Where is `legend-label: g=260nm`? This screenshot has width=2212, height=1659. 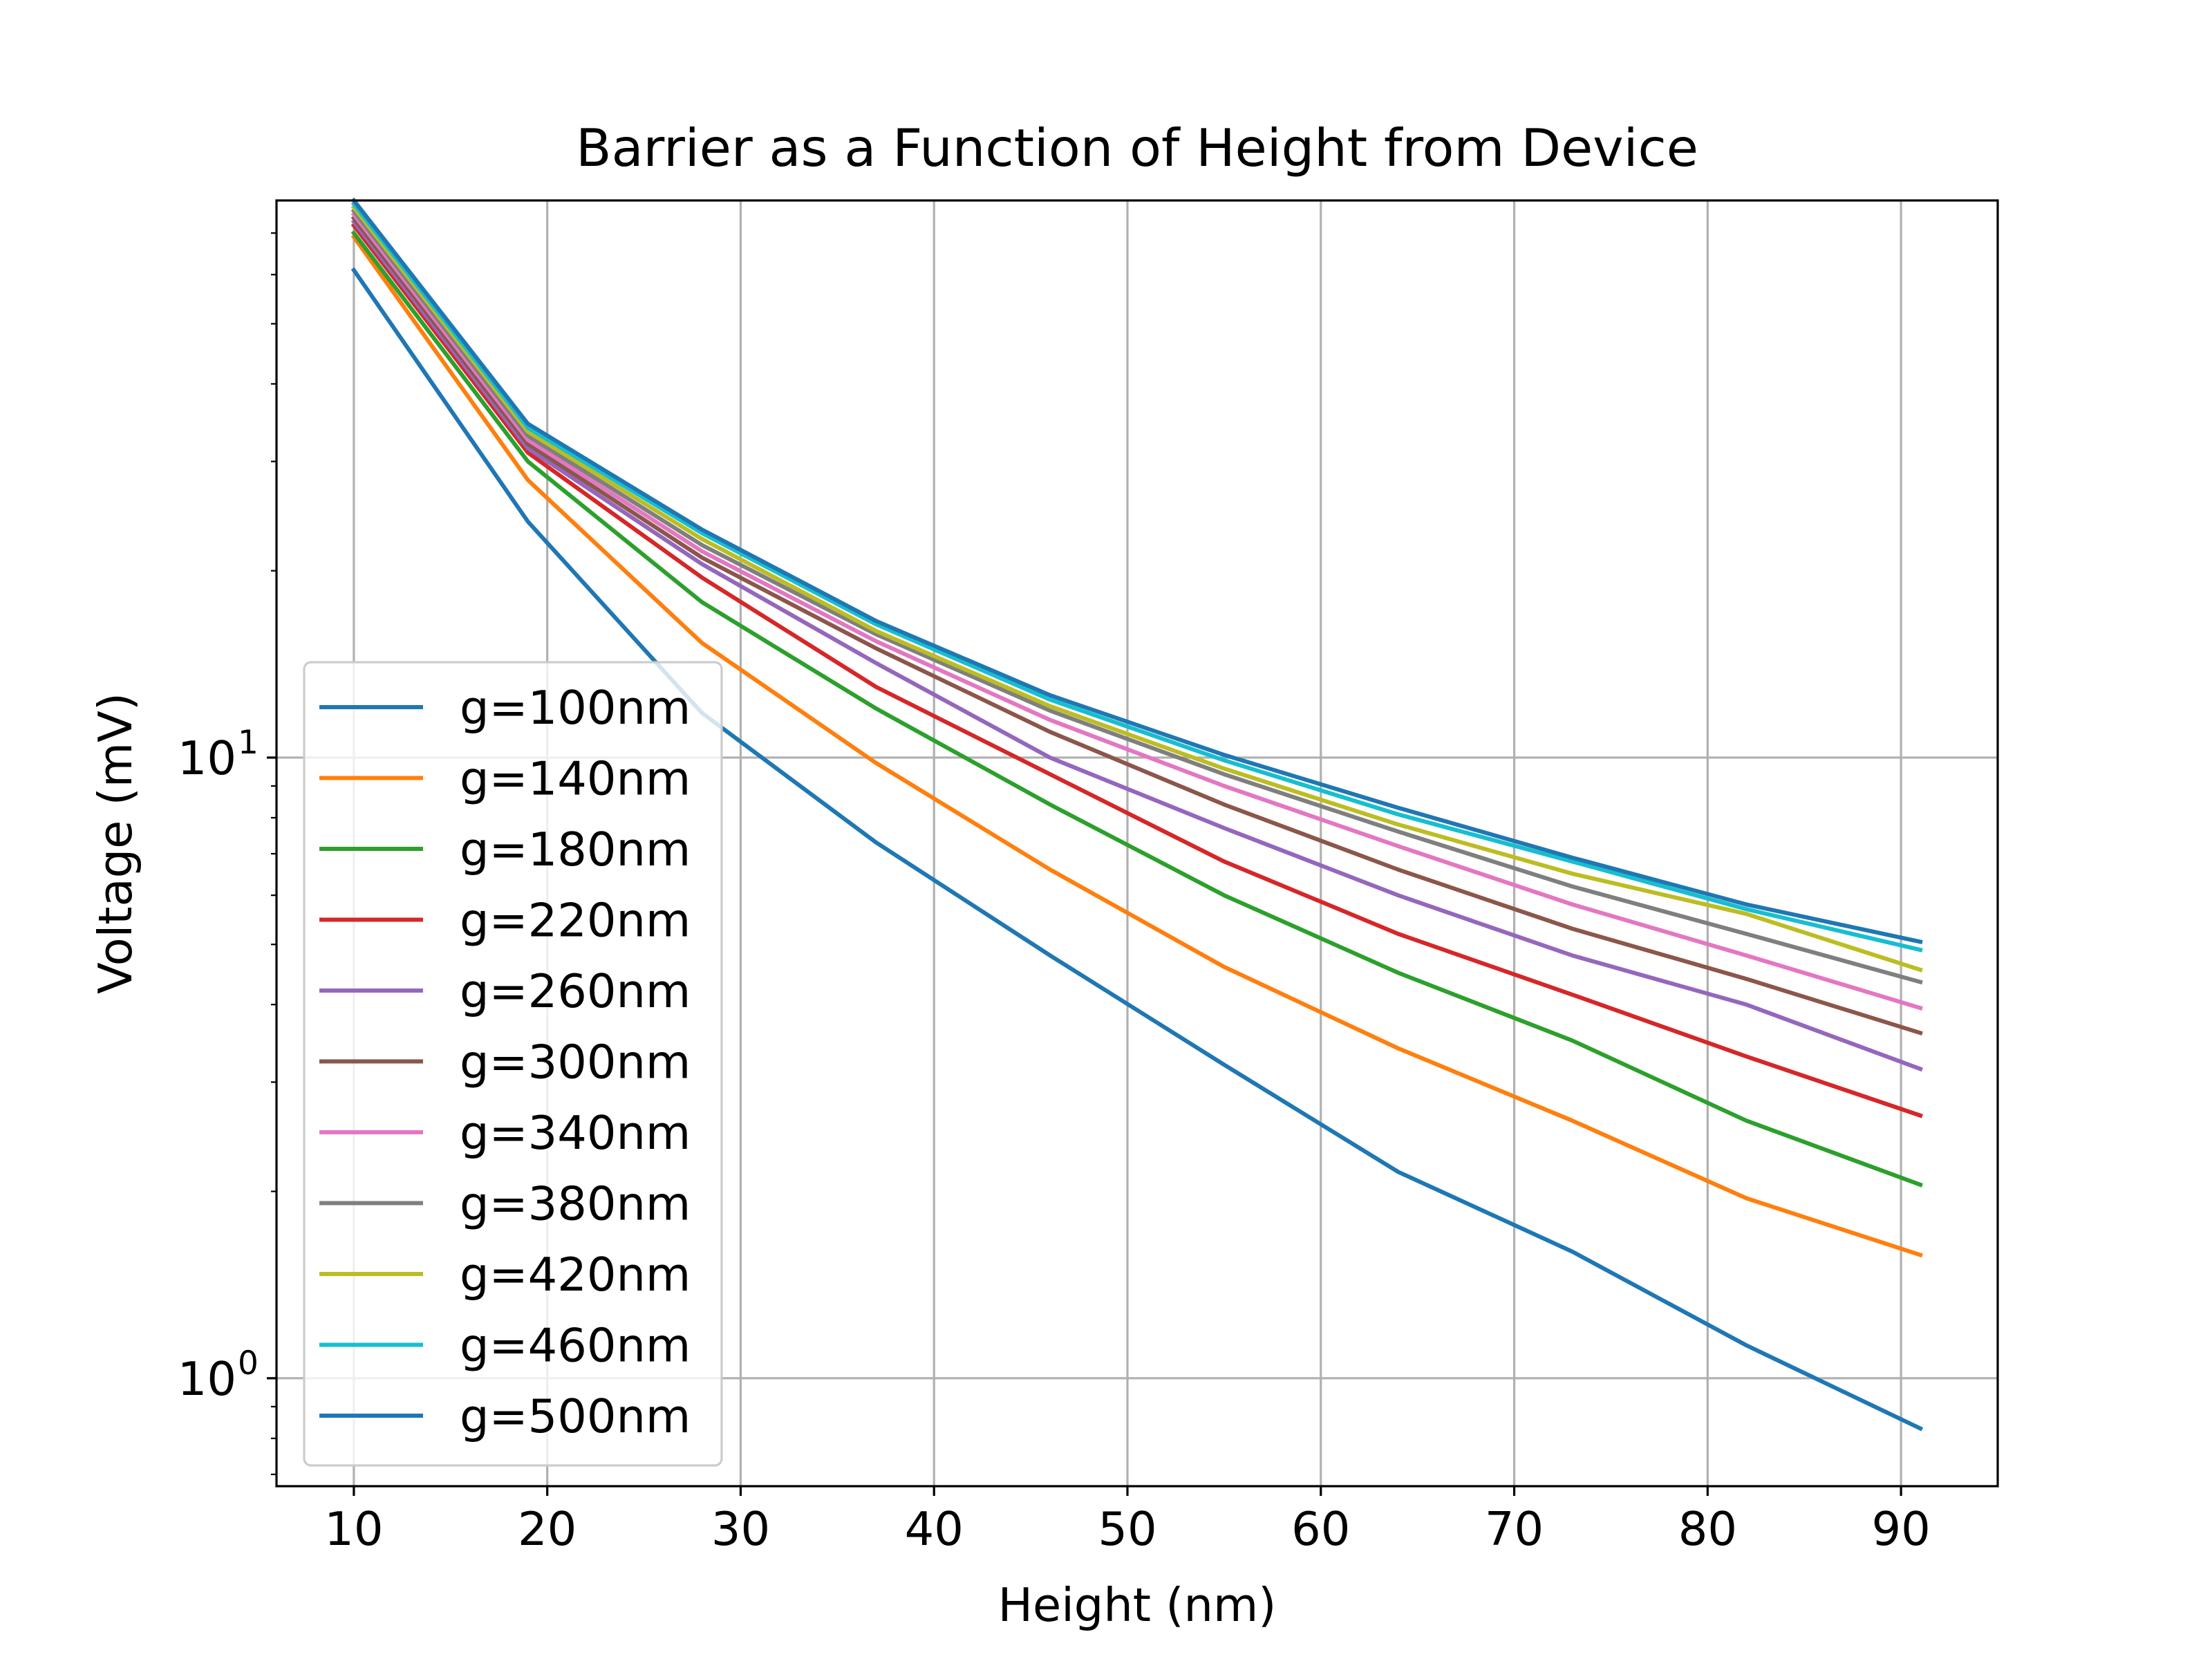
legend-label: g=260nm is located at coordinates (575, 991).